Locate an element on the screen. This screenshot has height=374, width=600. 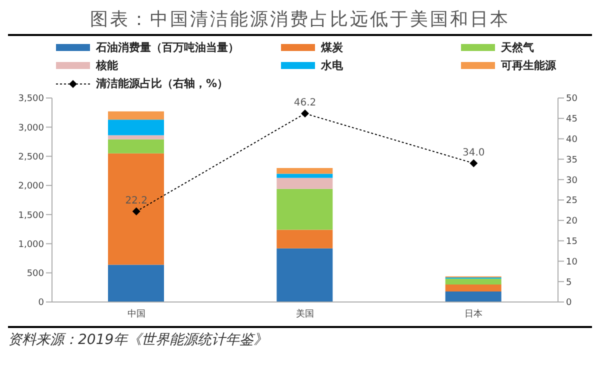
y2-tick-label: 25 is located at coordinates (572, 201).